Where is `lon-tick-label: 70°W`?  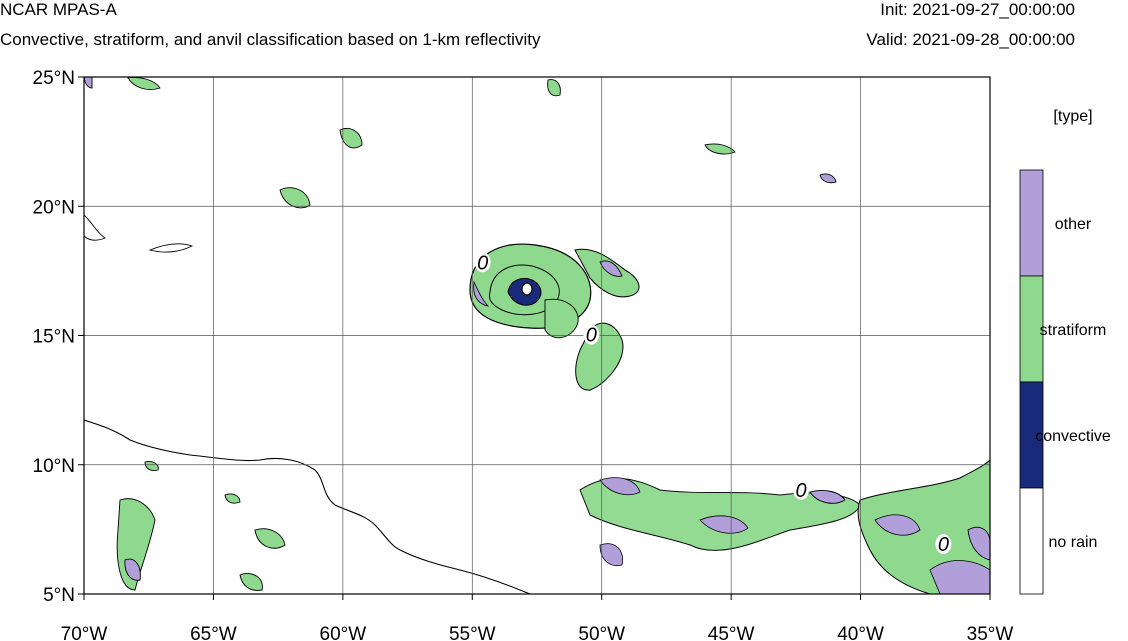
lon-tick-label: 70°W is located at coordinates (84, 632).